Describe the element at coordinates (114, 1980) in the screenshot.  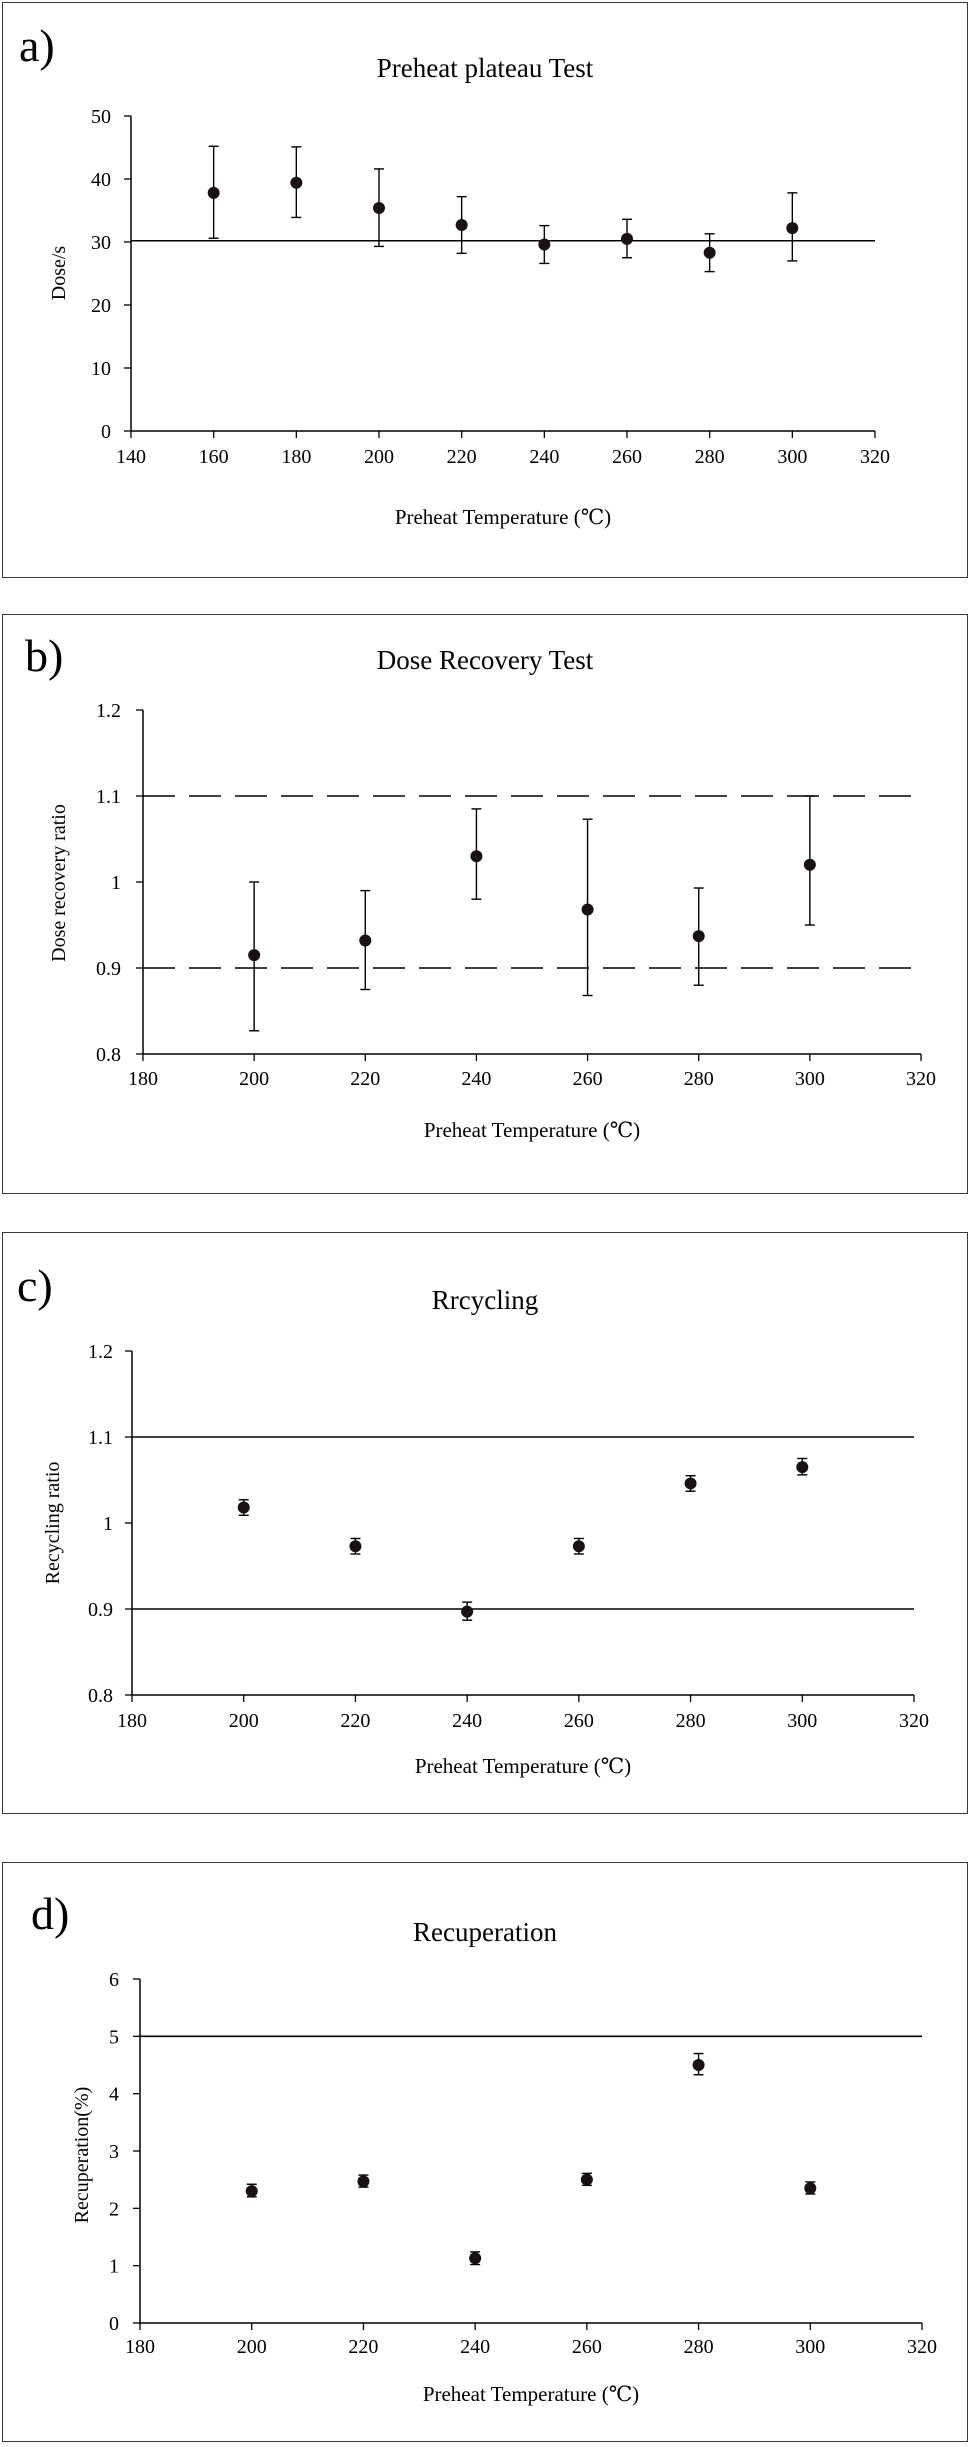
I see `y-tick-label: 6` at that location.